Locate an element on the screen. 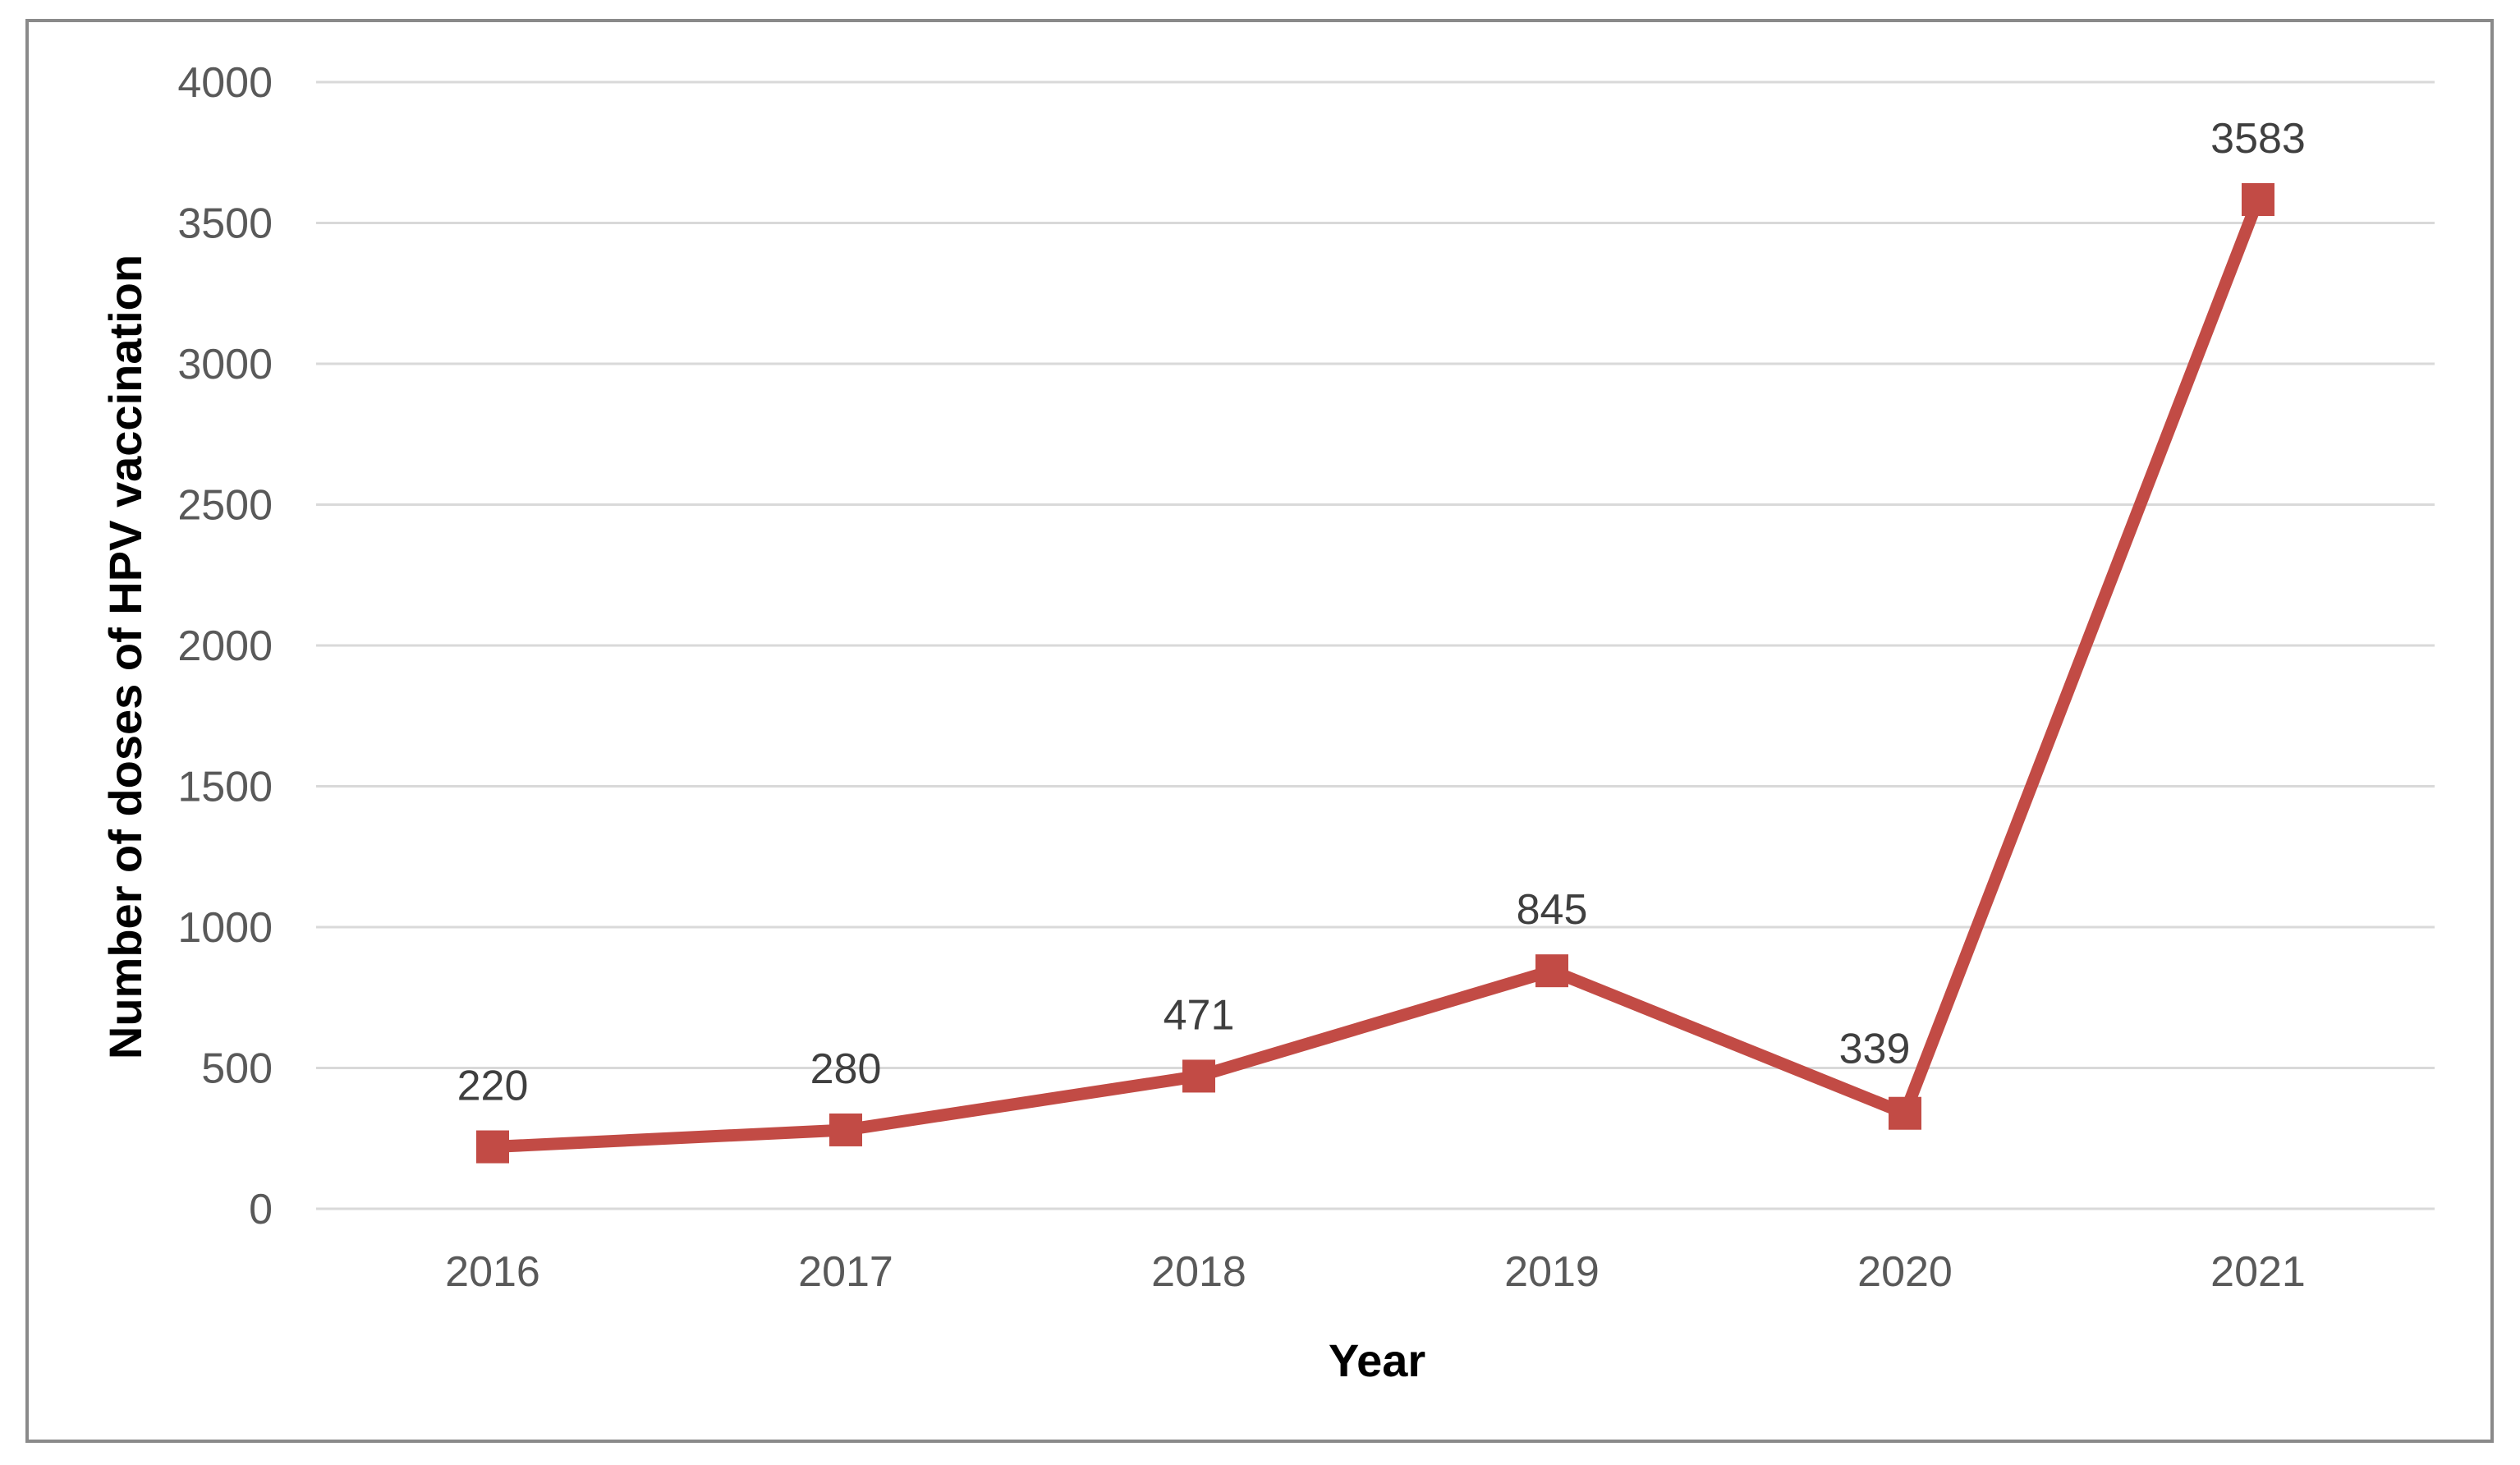 This screenshot has width=2520, height=1465. y-tick-label: 2000 is located at coordinates (225, 646).